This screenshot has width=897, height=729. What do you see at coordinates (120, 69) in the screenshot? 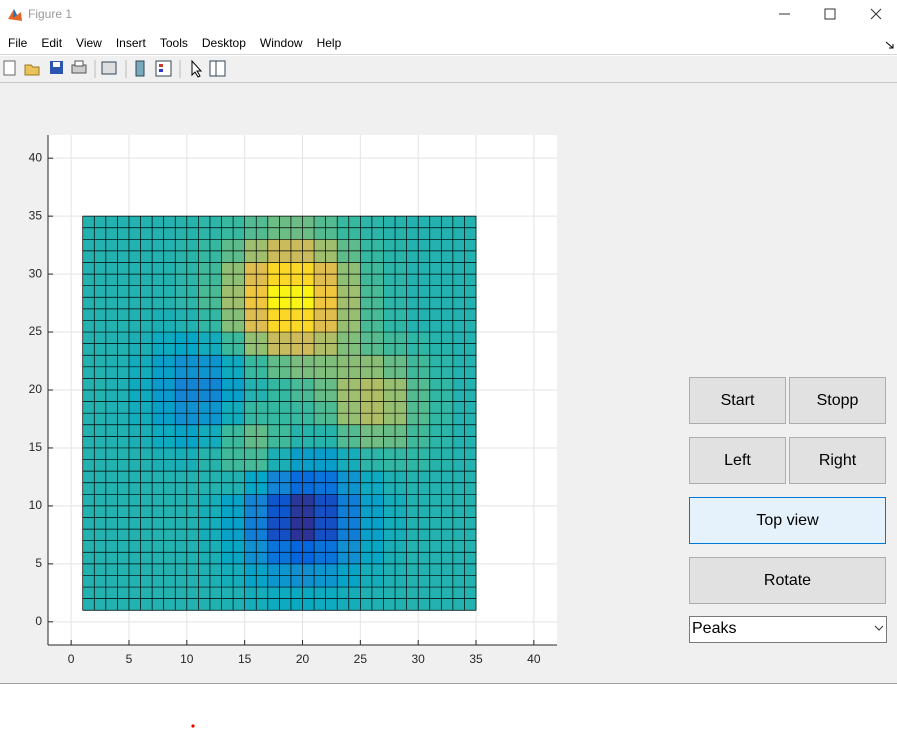
I see `toolbar-icons` at bounding box center [120, 69].